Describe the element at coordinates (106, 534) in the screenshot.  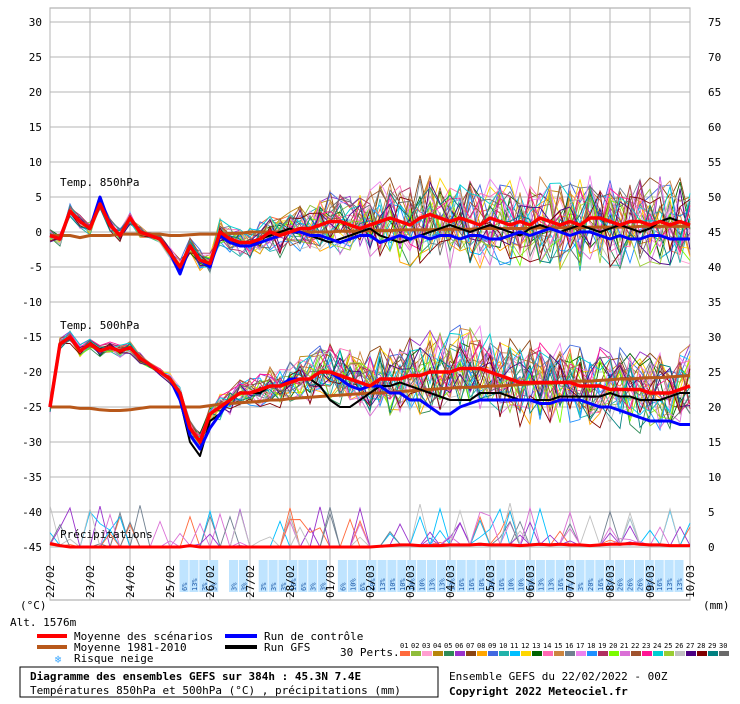
I see `precip-panel-label: Précipitations` at that location.